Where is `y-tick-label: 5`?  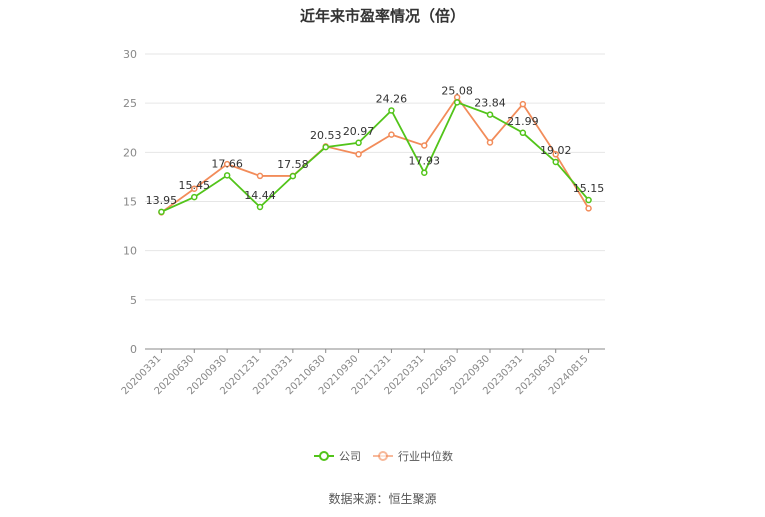
y-tick-label: 5 is located at coordinates (133, 300).